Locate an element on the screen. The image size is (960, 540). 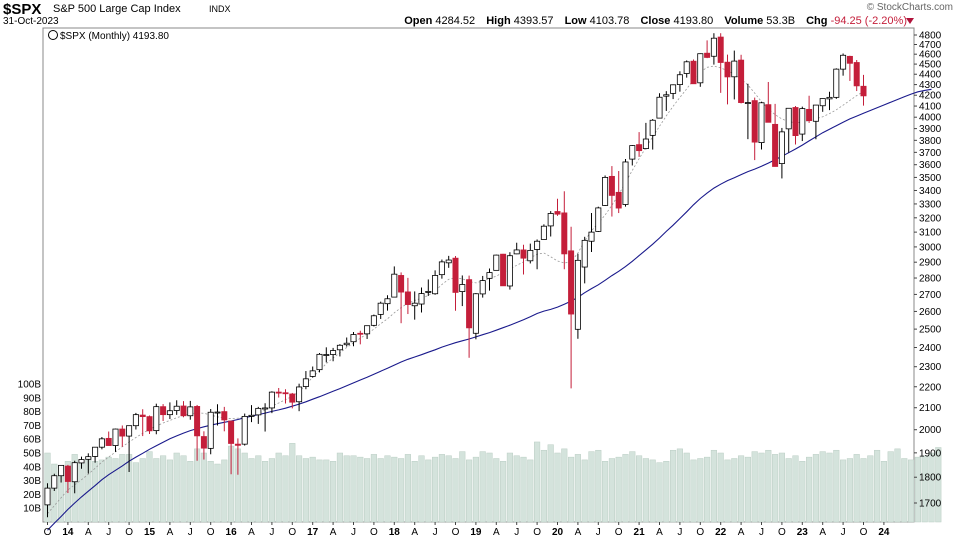
down-arrow-icon is located at coordinates (910, 21).